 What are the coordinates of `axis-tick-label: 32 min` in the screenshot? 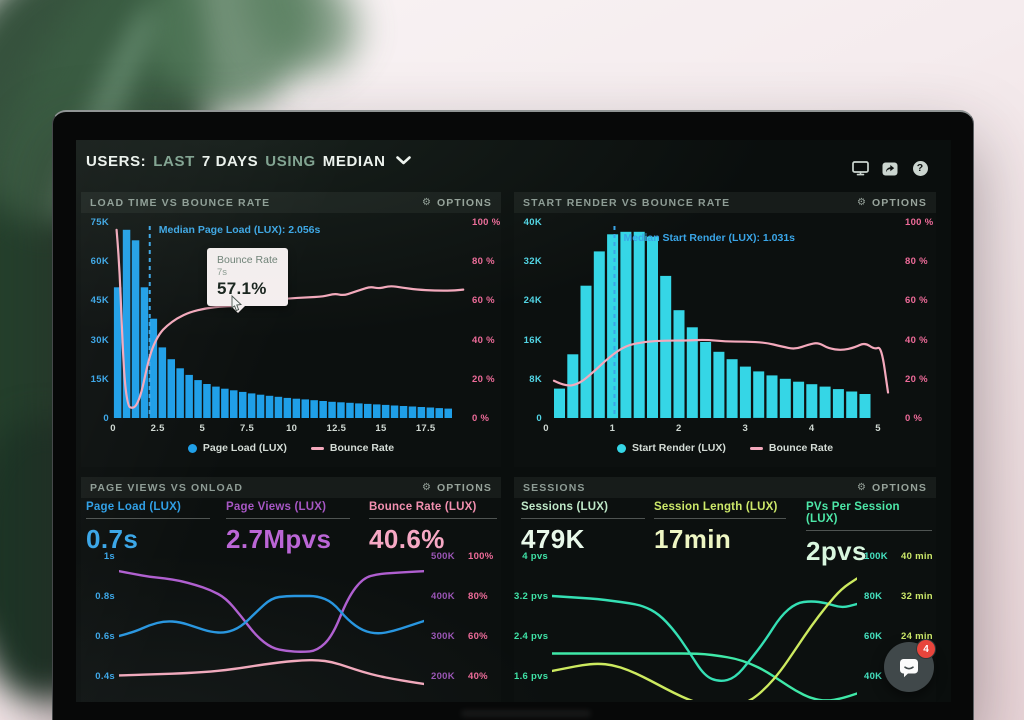 It's located at (917, 596).